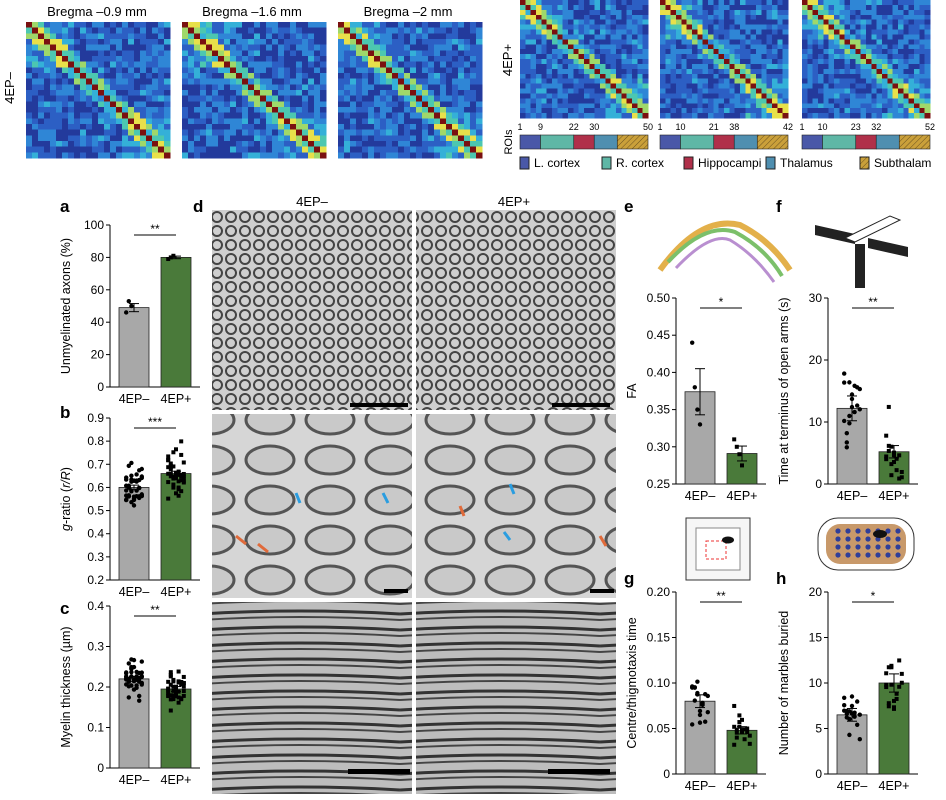  I want to click on x-tick-label: 4EP–, so click(700, 496).